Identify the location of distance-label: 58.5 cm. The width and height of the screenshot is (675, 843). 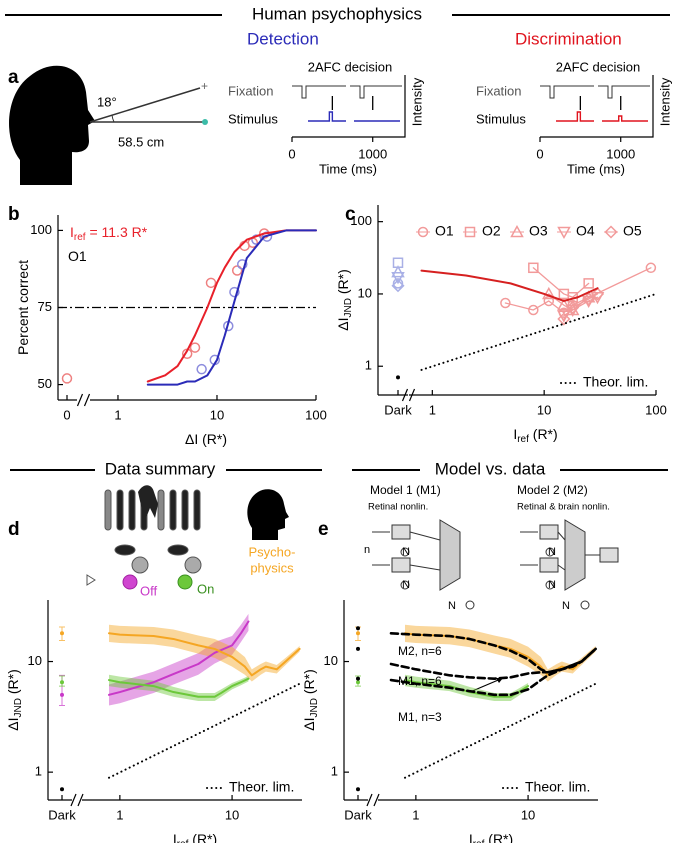
(141, 141).